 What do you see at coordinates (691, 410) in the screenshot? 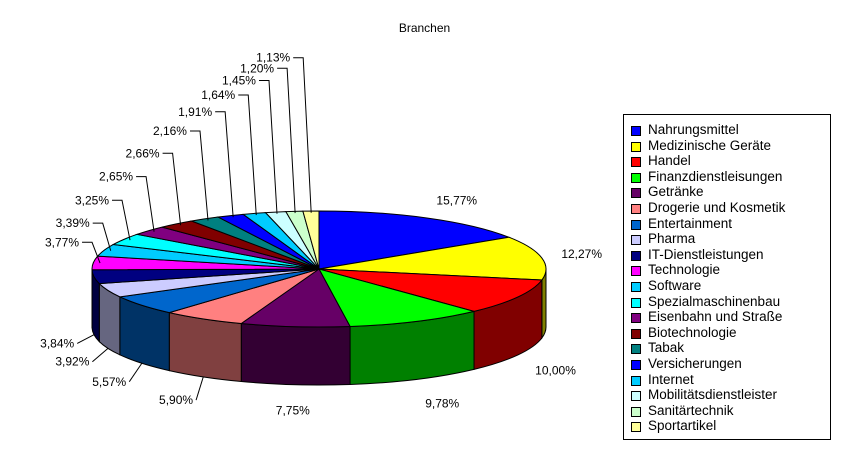
I see `legend-label: Sanitärtechnik` at bounding box center [691, 410].